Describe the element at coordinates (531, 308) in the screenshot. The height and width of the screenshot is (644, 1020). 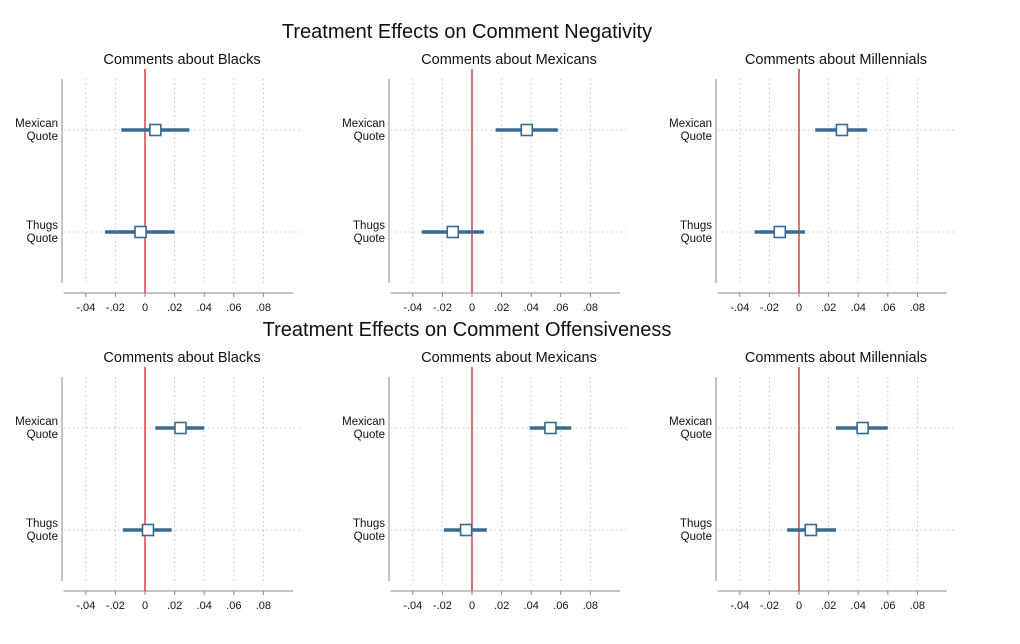
I see `panel-2-x-tick-label: .04` at that location.